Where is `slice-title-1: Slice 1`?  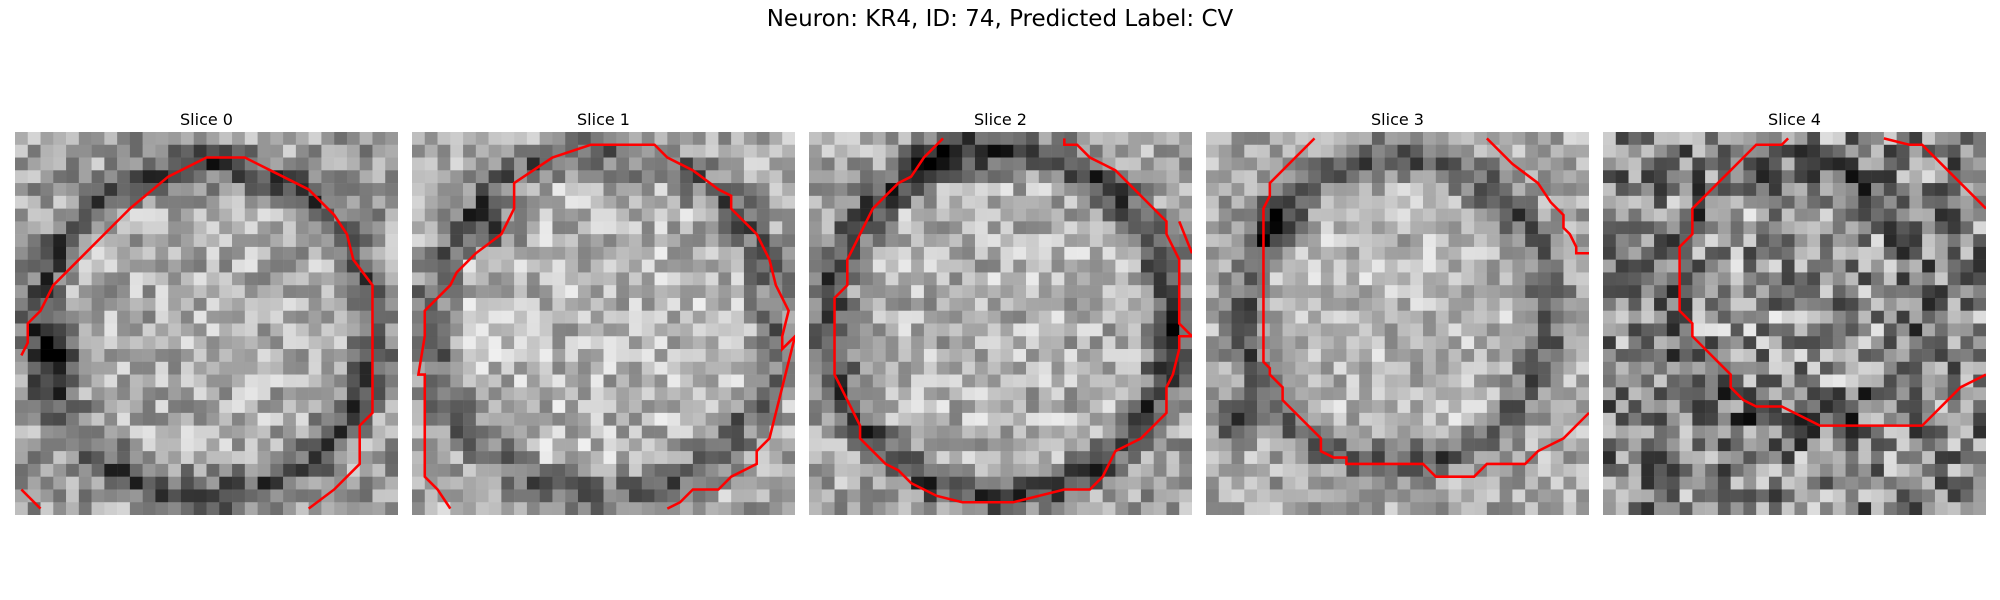 slice-title-1: Slice 1 is located at coordinates (603, 119).